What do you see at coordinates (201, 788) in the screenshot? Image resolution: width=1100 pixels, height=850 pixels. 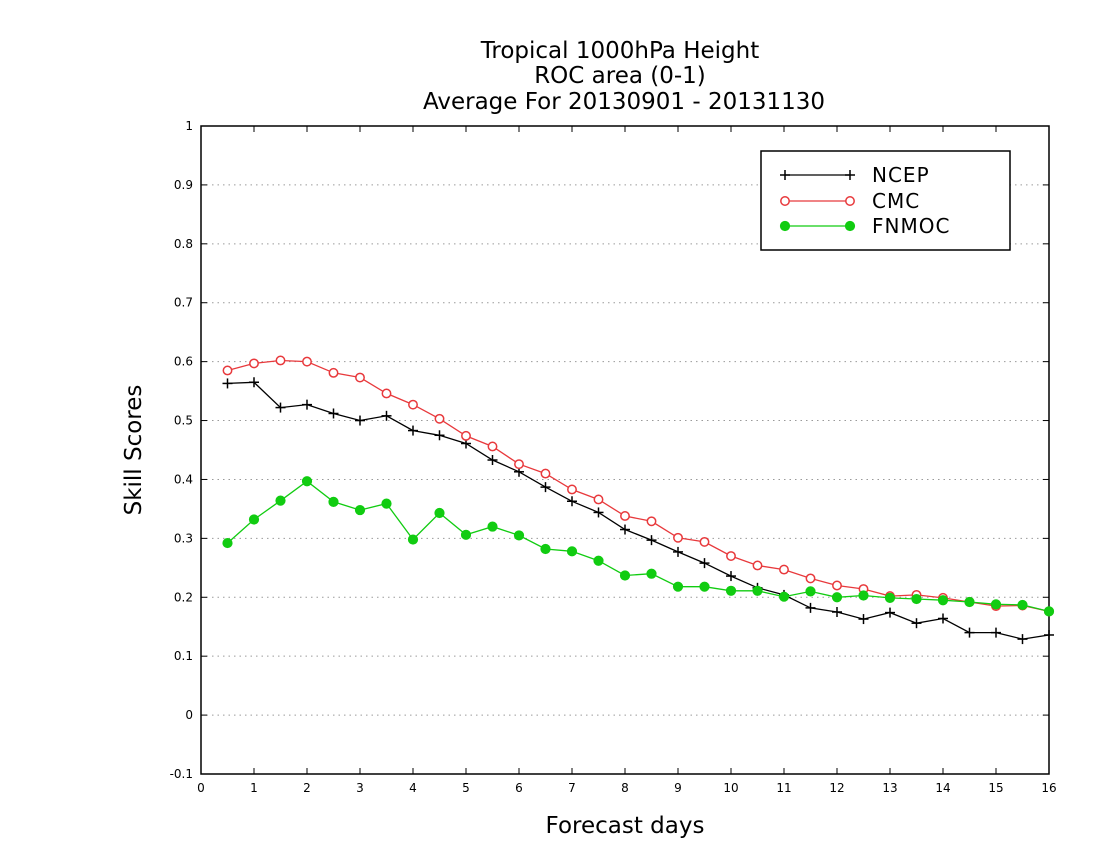 I see `x-tick-label: 0` at bounding box center [201, 788].